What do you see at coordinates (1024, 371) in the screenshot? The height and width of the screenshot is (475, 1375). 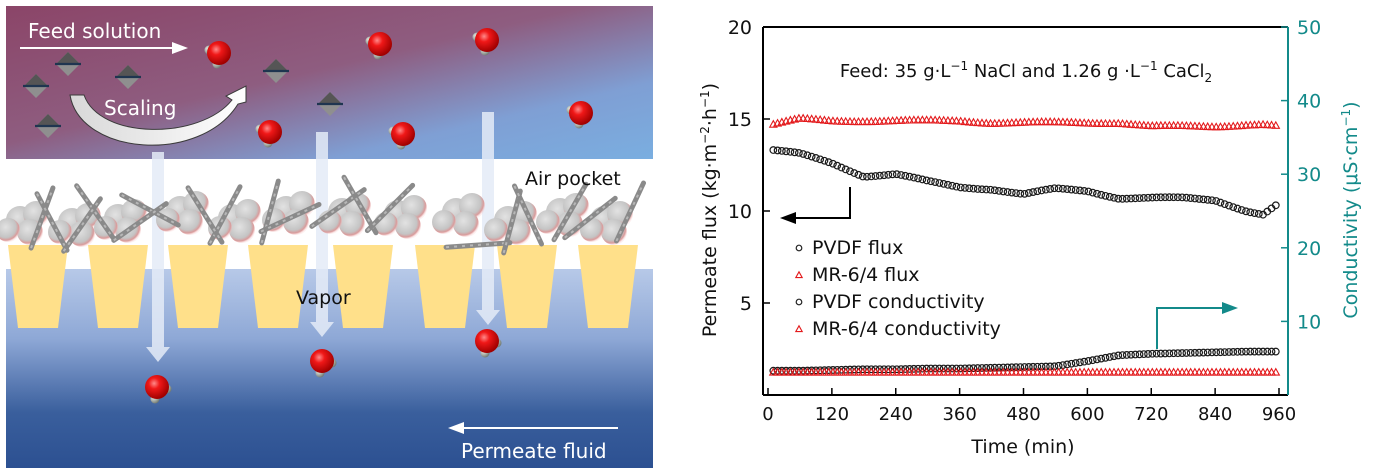 I see `series-mr-6-4-conductivity` at bounding box center [1024, 371].